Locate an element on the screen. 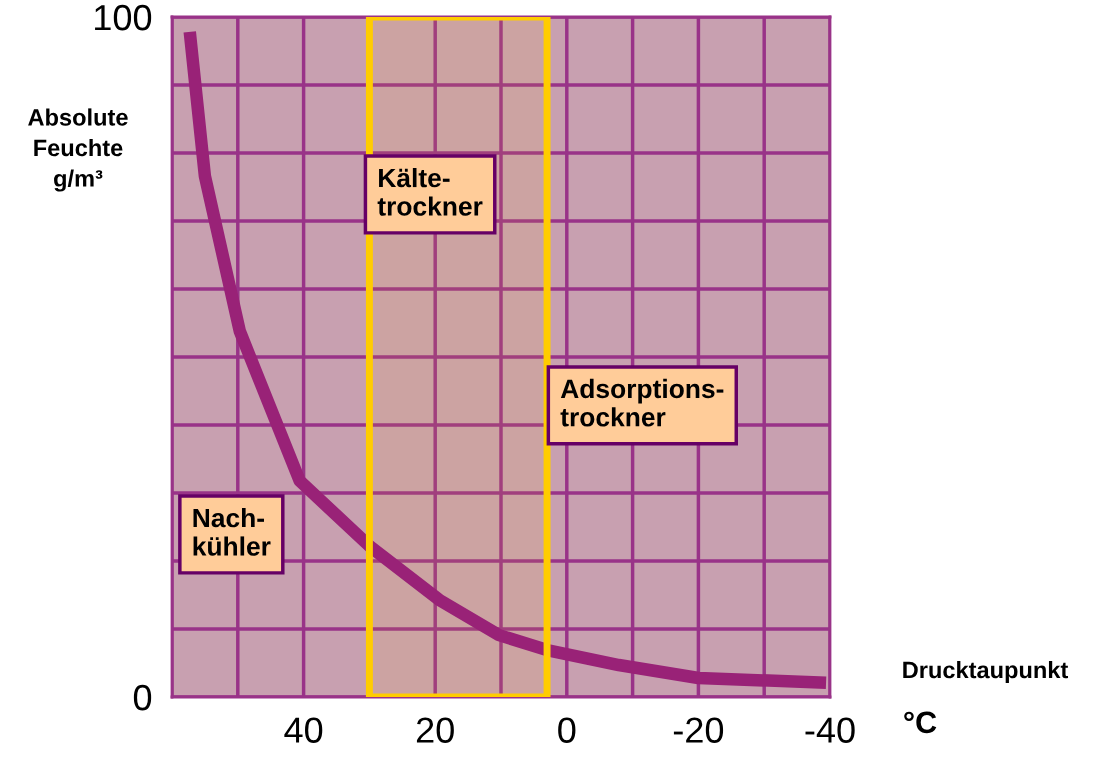  annotation: Nach- kühler is located at coordinates (232, 531).